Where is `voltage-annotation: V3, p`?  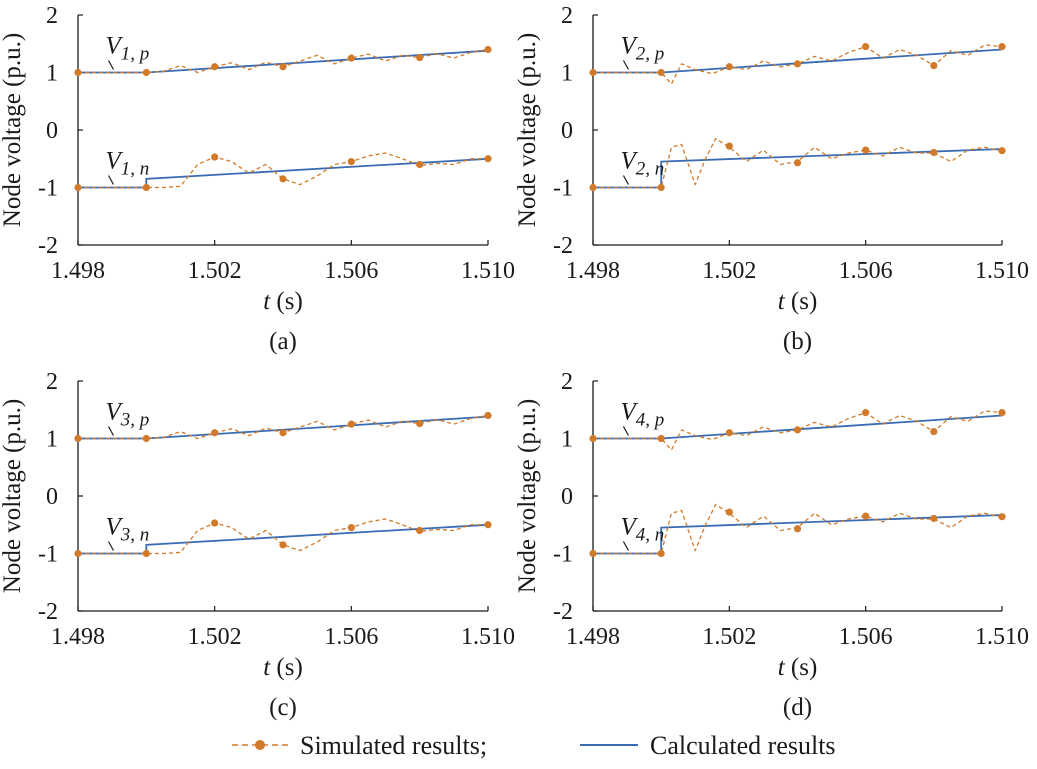
voltage-annotation: V3, p is located at coordinates (128, 415).